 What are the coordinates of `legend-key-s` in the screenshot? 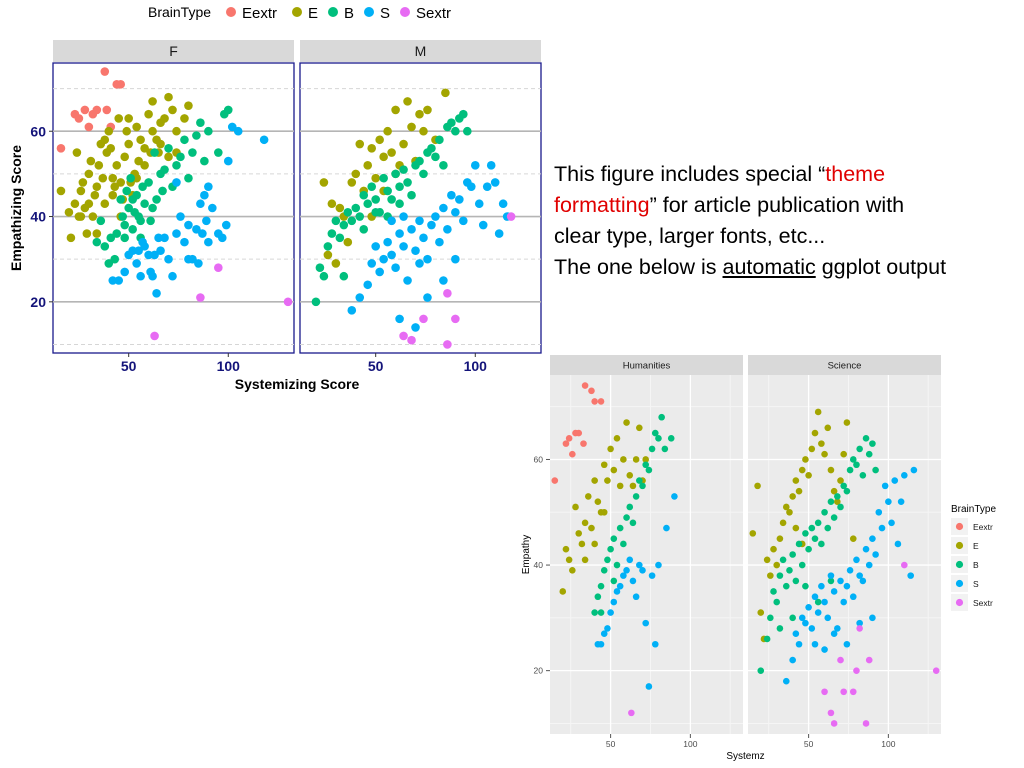 It's located at (959, 583).